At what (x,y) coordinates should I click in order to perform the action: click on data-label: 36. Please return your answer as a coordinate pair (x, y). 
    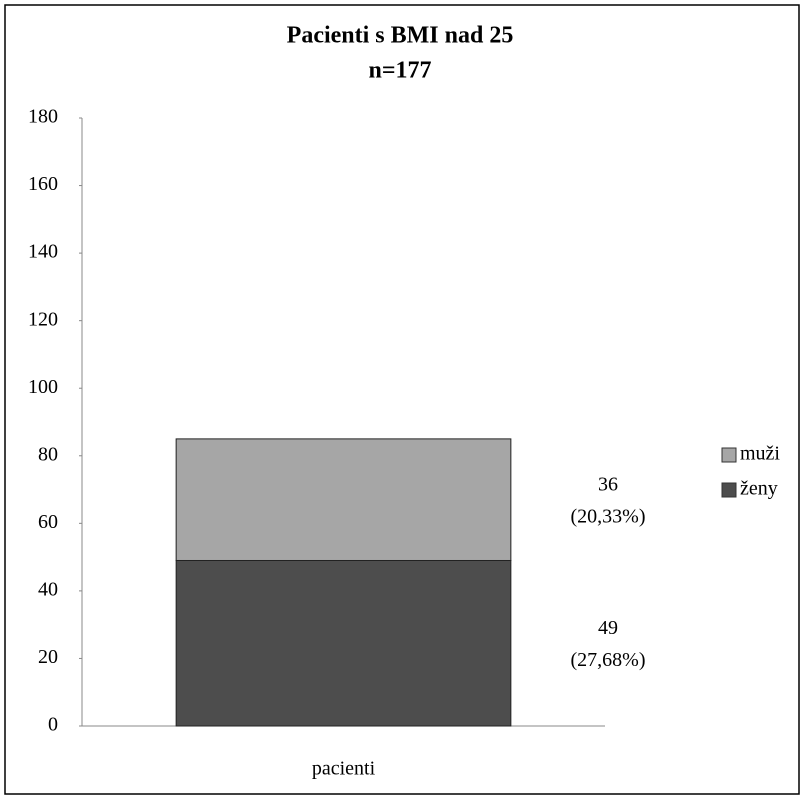
    Looking at the image, I should click on (608, 484).